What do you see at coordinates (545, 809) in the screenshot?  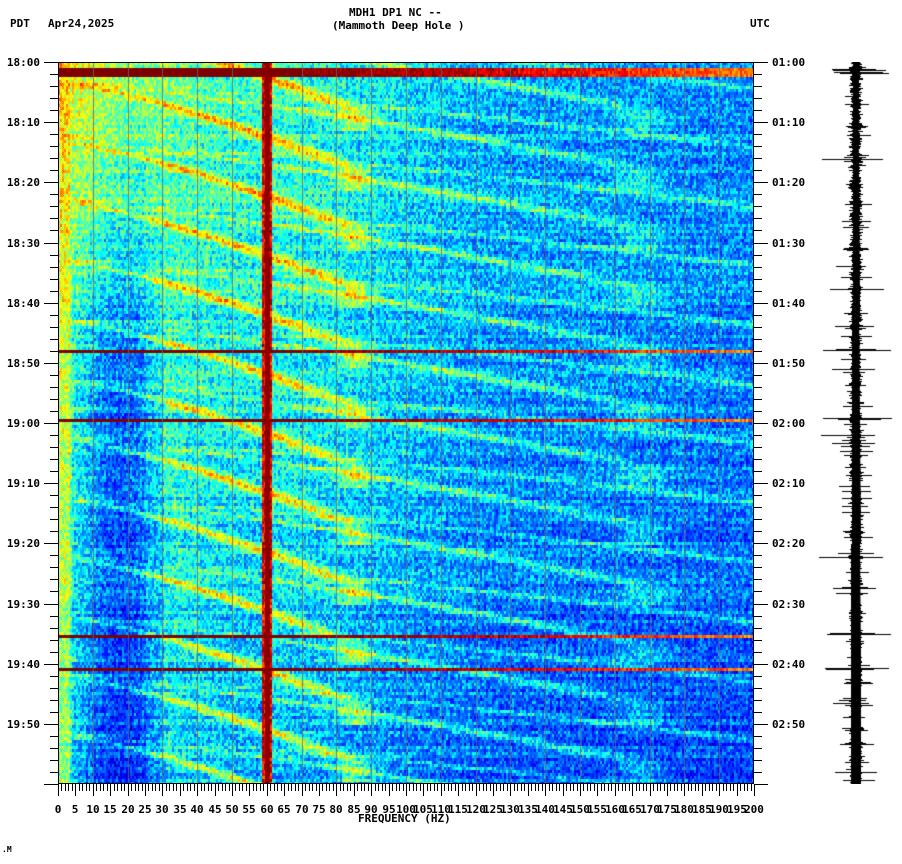 I see `frequency-tick-label: 140` at bounding box center [545, 809].